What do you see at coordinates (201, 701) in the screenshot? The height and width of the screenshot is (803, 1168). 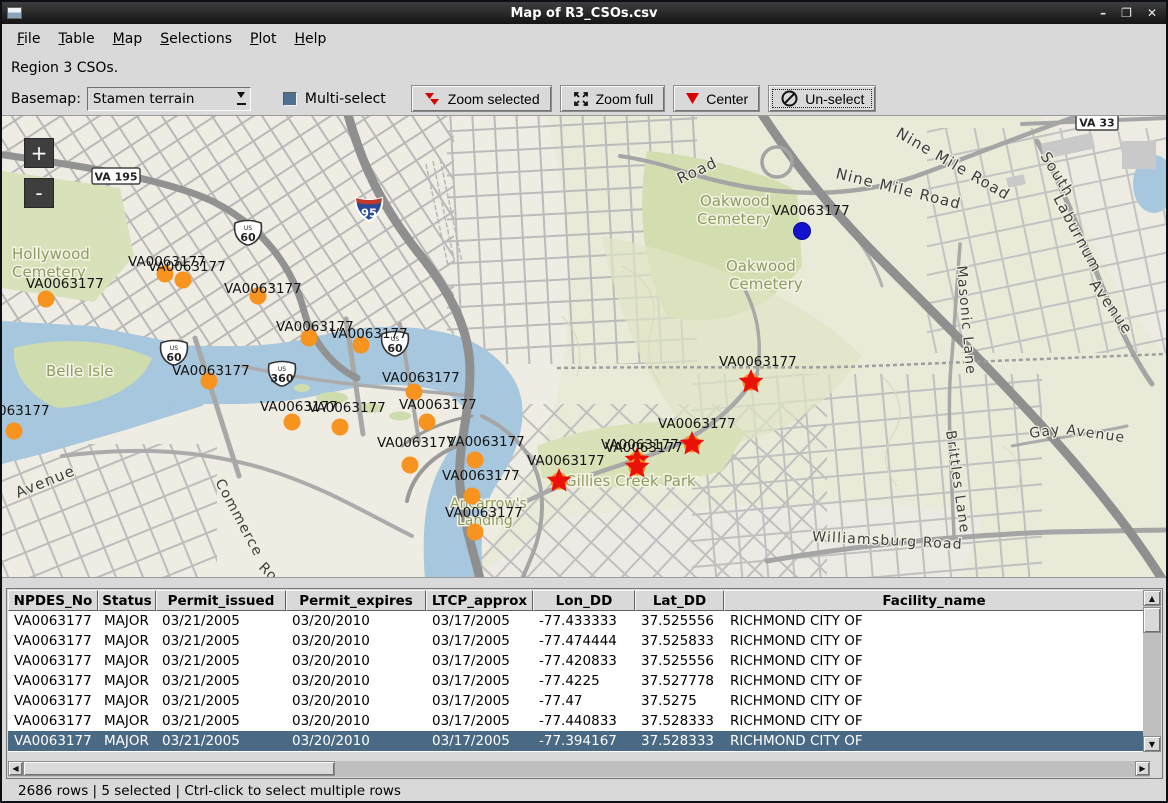 I see `cell-permit_issued: 03/21/2005` at bounding box center [201, 701].